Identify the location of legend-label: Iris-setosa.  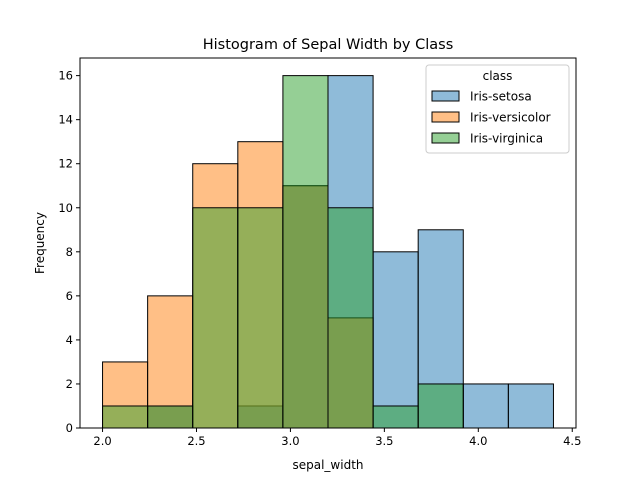
(501, 97).